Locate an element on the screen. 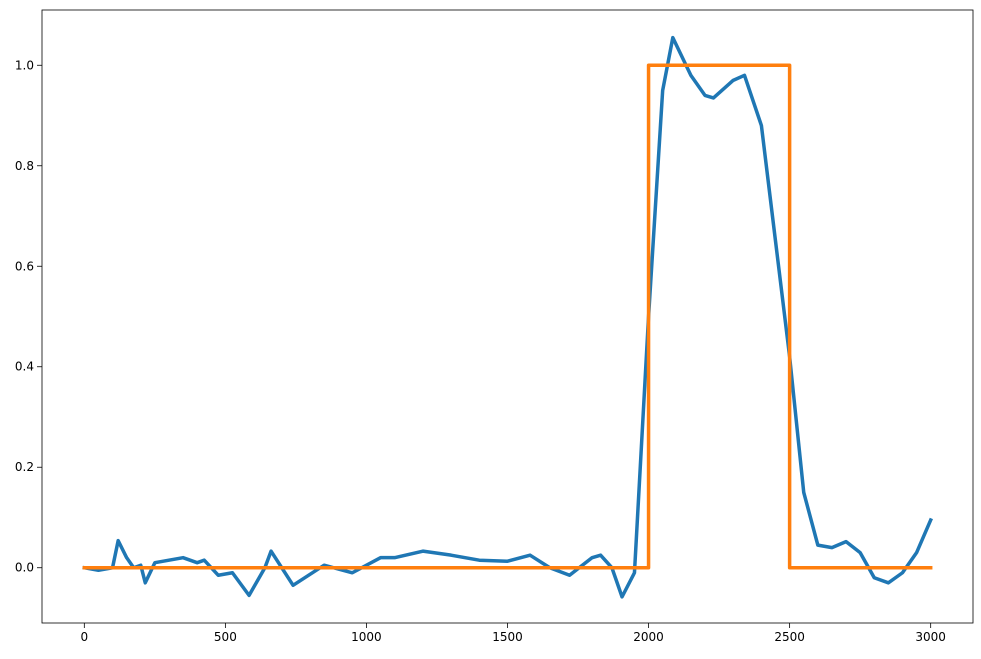 This screenshot has width=981, height=659. y-tick-label: 0.4 is located at coordinates (24, 367).